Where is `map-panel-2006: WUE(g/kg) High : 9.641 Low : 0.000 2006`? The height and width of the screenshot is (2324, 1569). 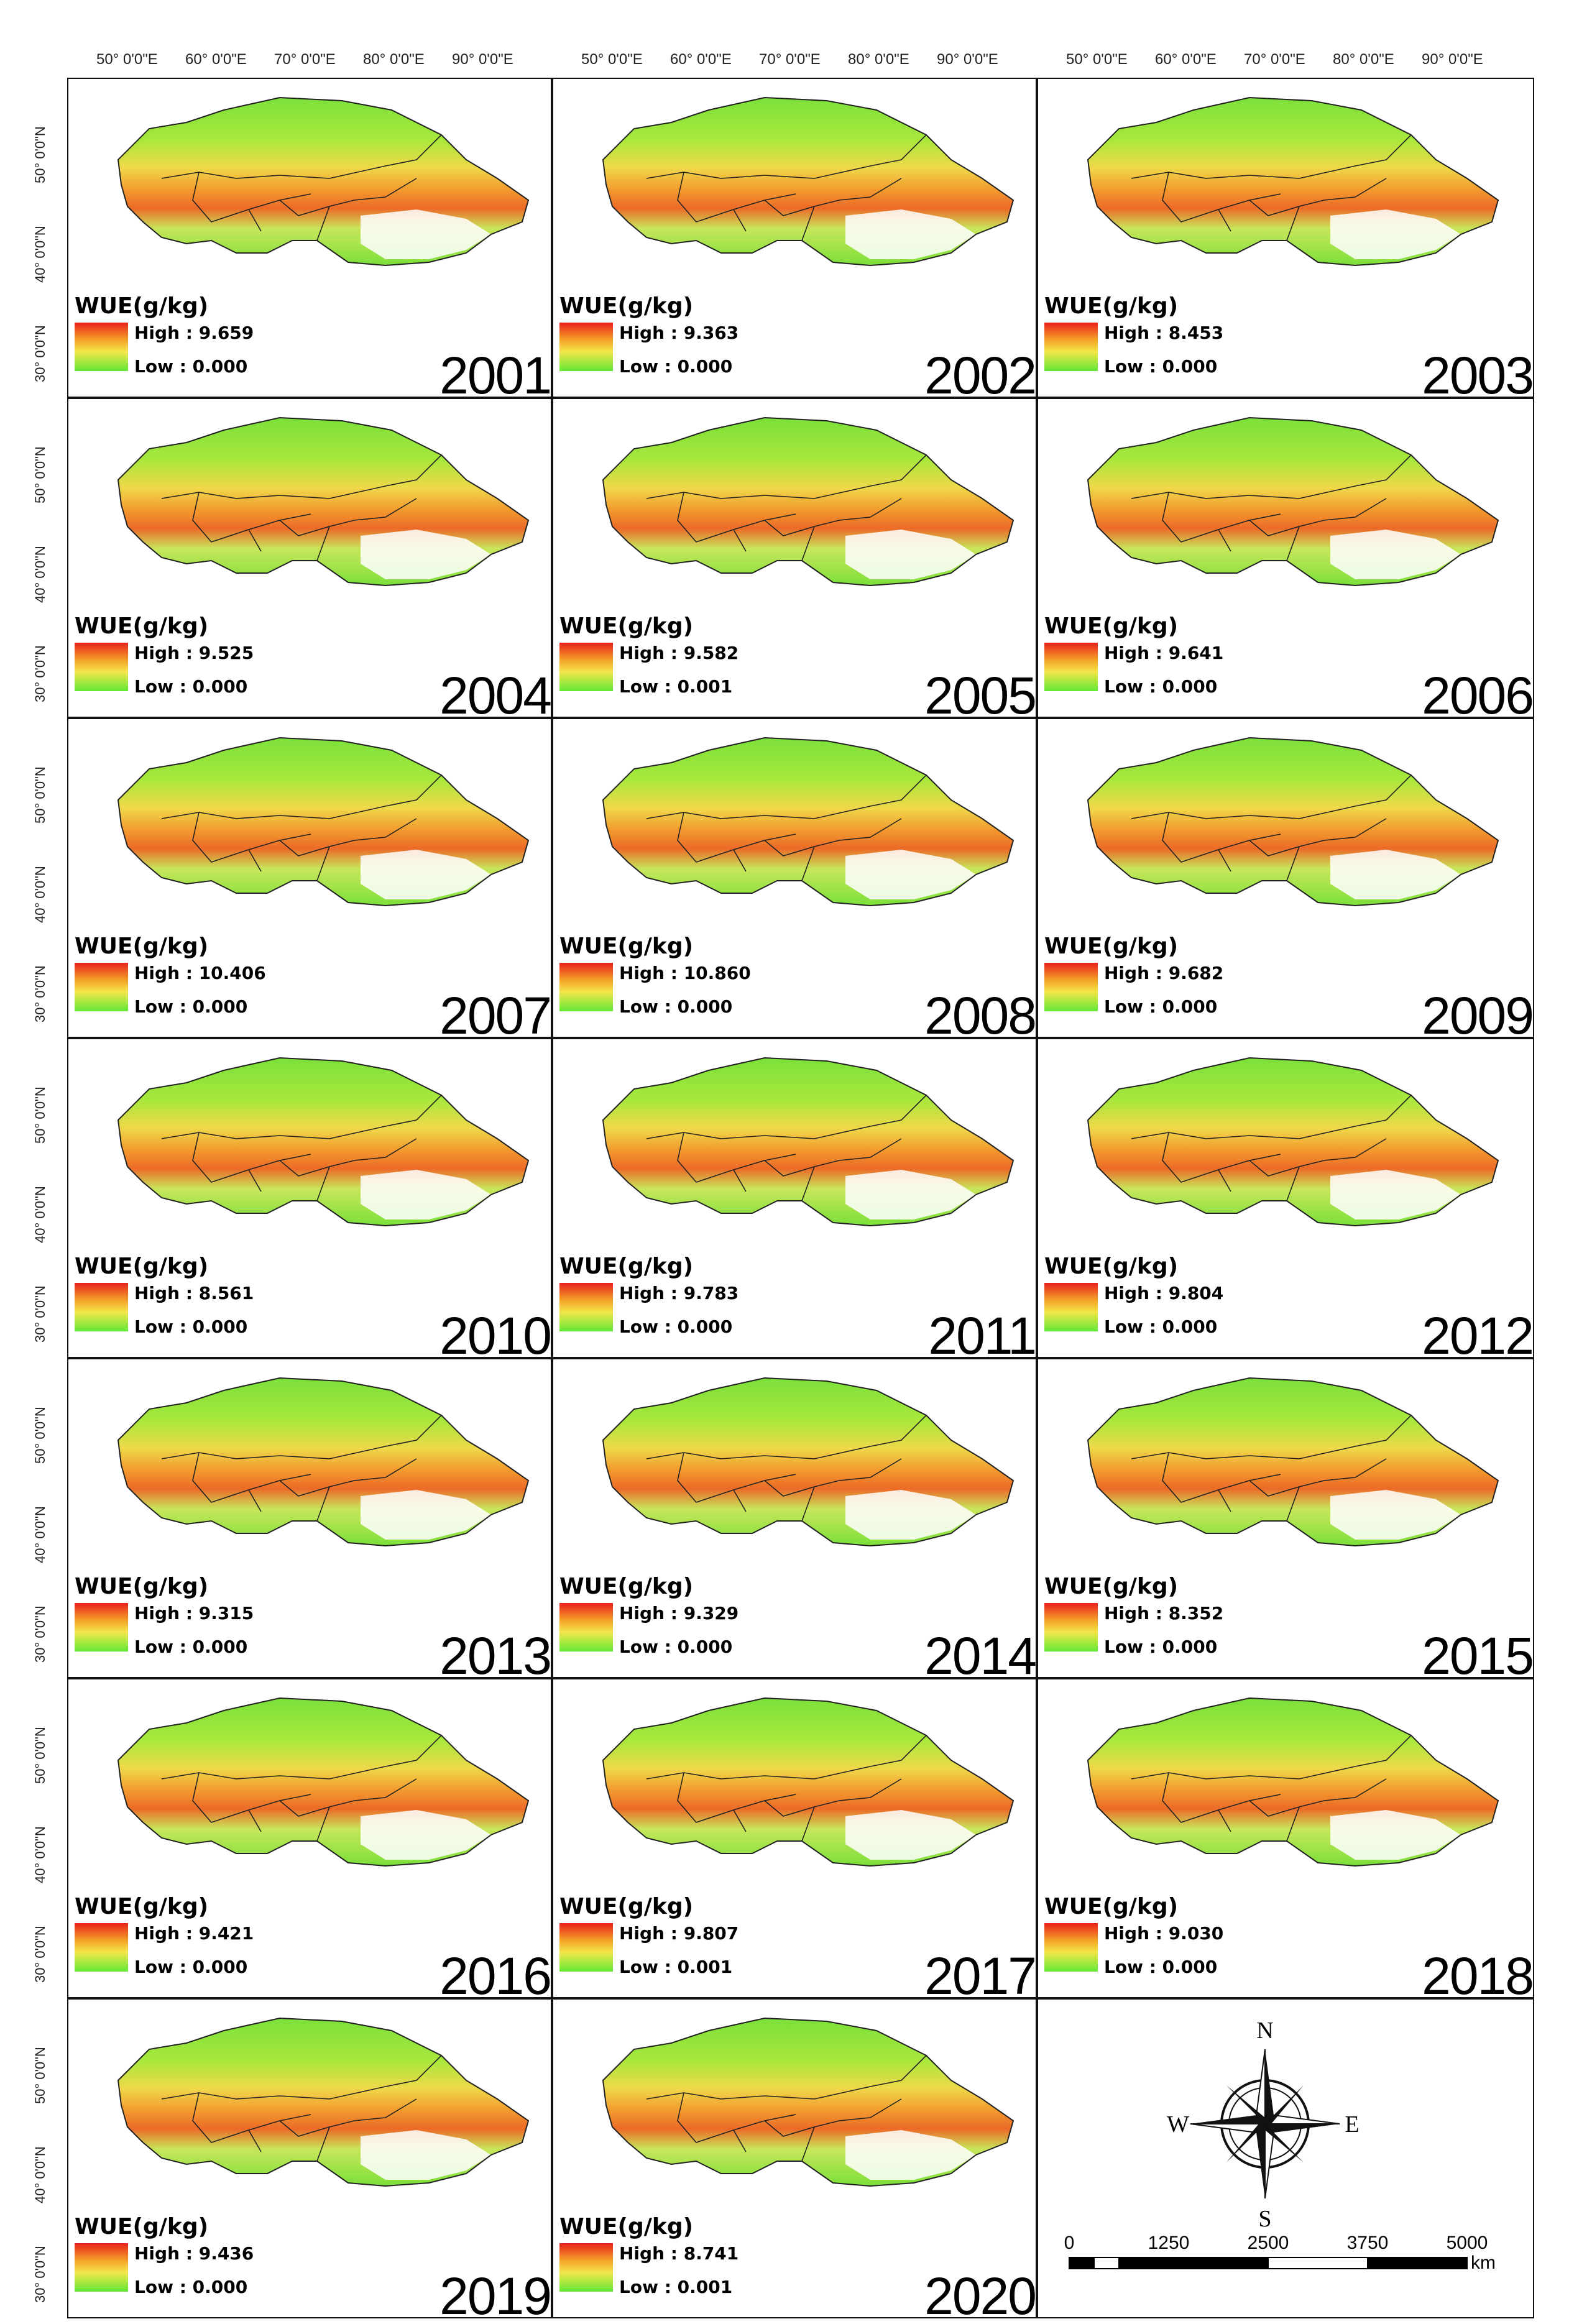
map-panel-2006: WUE(g/kg) High : 9.641 Low : 0.000 2006 is located at coordinates (1285, 558).